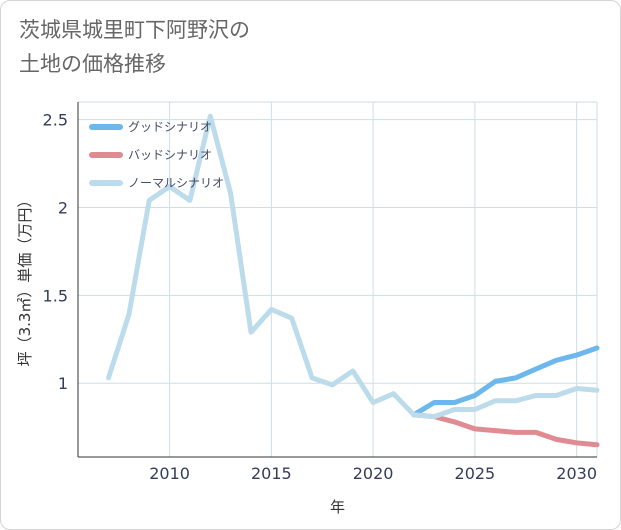 The image size is (621, 530). I want to click on x-tick-label: 2030, so click(576, 473).